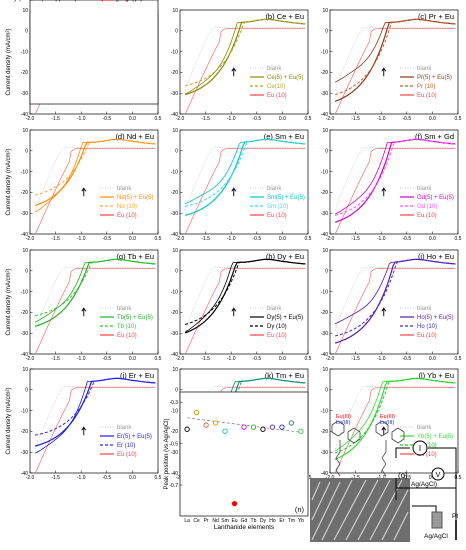  I want to click on x-tick-label: Eu, so click(234, 521).